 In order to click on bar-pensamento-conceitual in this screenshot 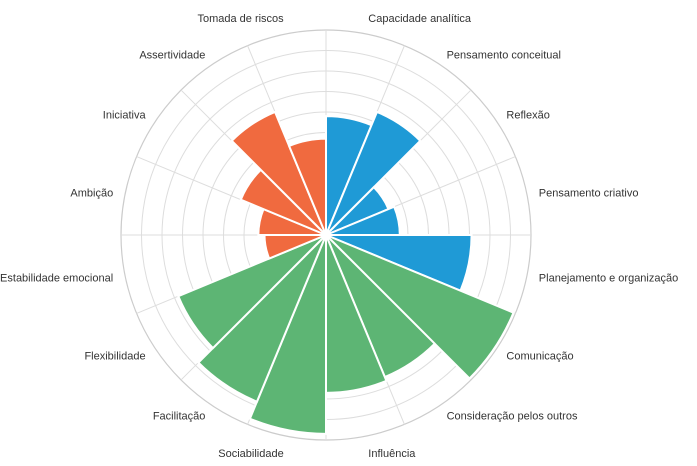, I will do `click(373, 173)`.